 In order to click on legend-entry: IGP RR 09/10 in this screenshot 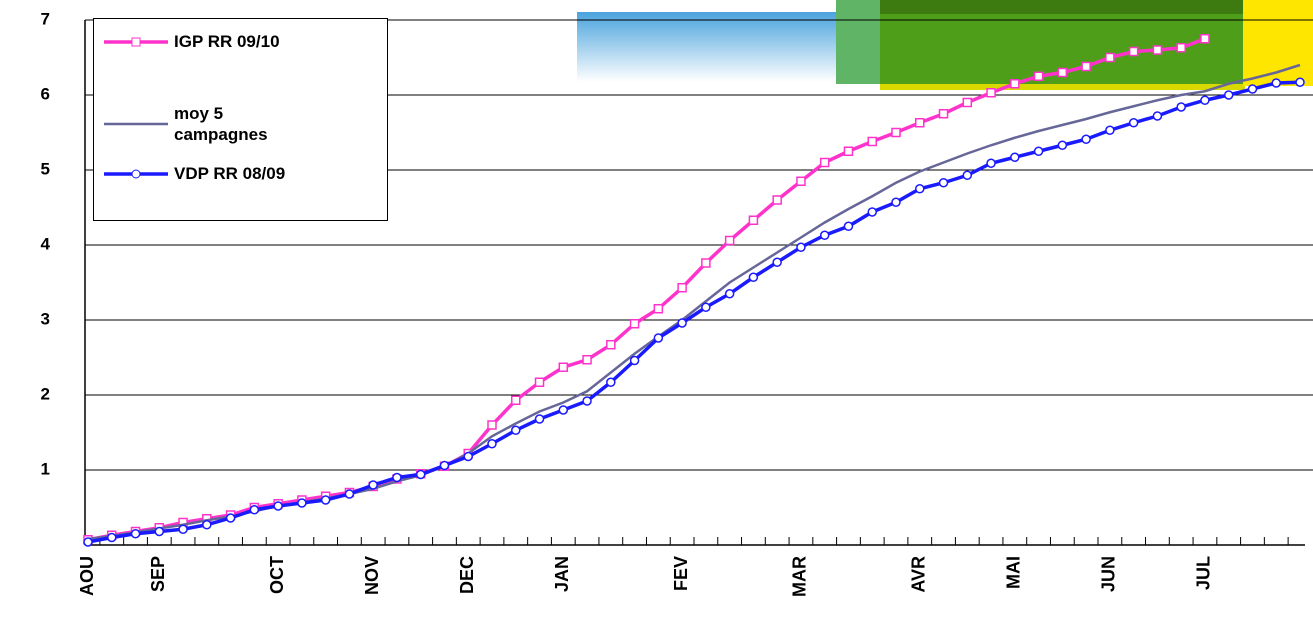, I will do `click(201, 41)`.